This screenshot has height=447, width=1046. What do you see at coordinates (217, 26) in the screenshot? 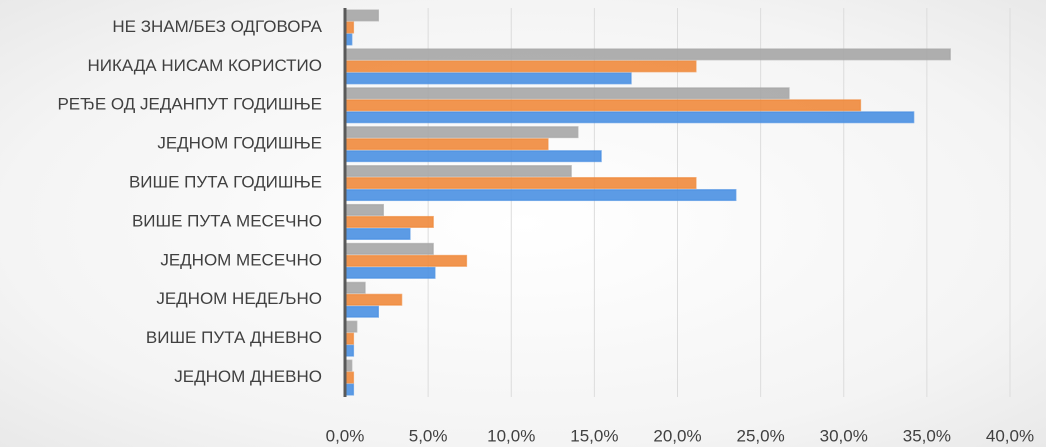
I see `y-tick-label: НЕ ЗНАМ/БЕЗ ОДГОВОРА` at bounding box center [217, 26].